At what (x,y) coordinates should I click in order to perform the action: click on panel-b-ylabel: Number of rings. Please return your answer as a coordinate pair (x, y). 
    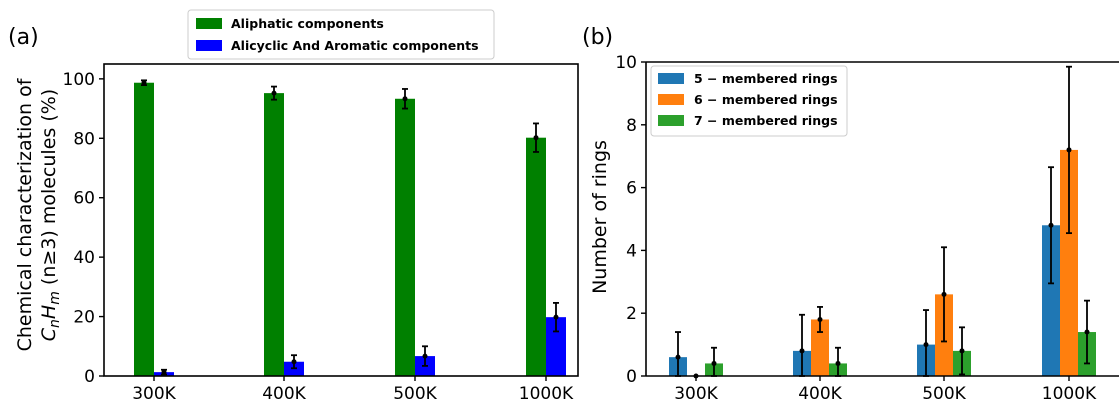
    Looking at the image, I should click on (600, 217).